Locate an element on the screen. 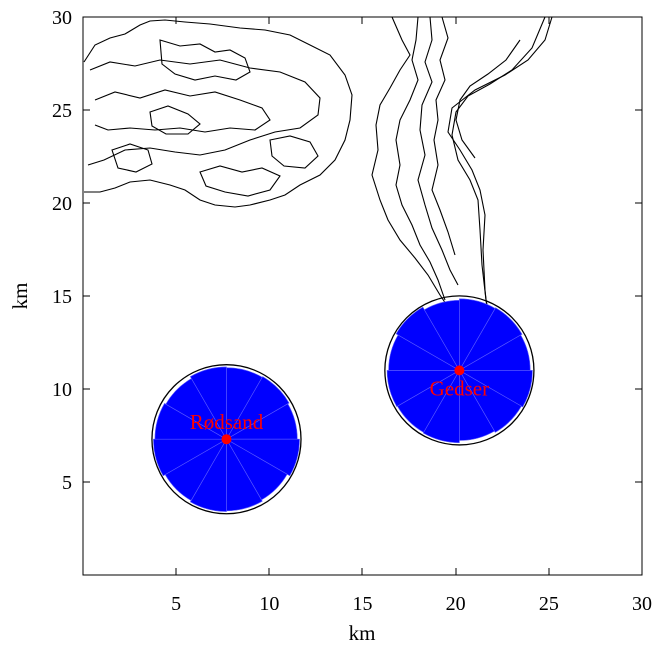 This screenshot has height=649, width=655. x-tick-label: 20 is located at coordinates (456, 604).